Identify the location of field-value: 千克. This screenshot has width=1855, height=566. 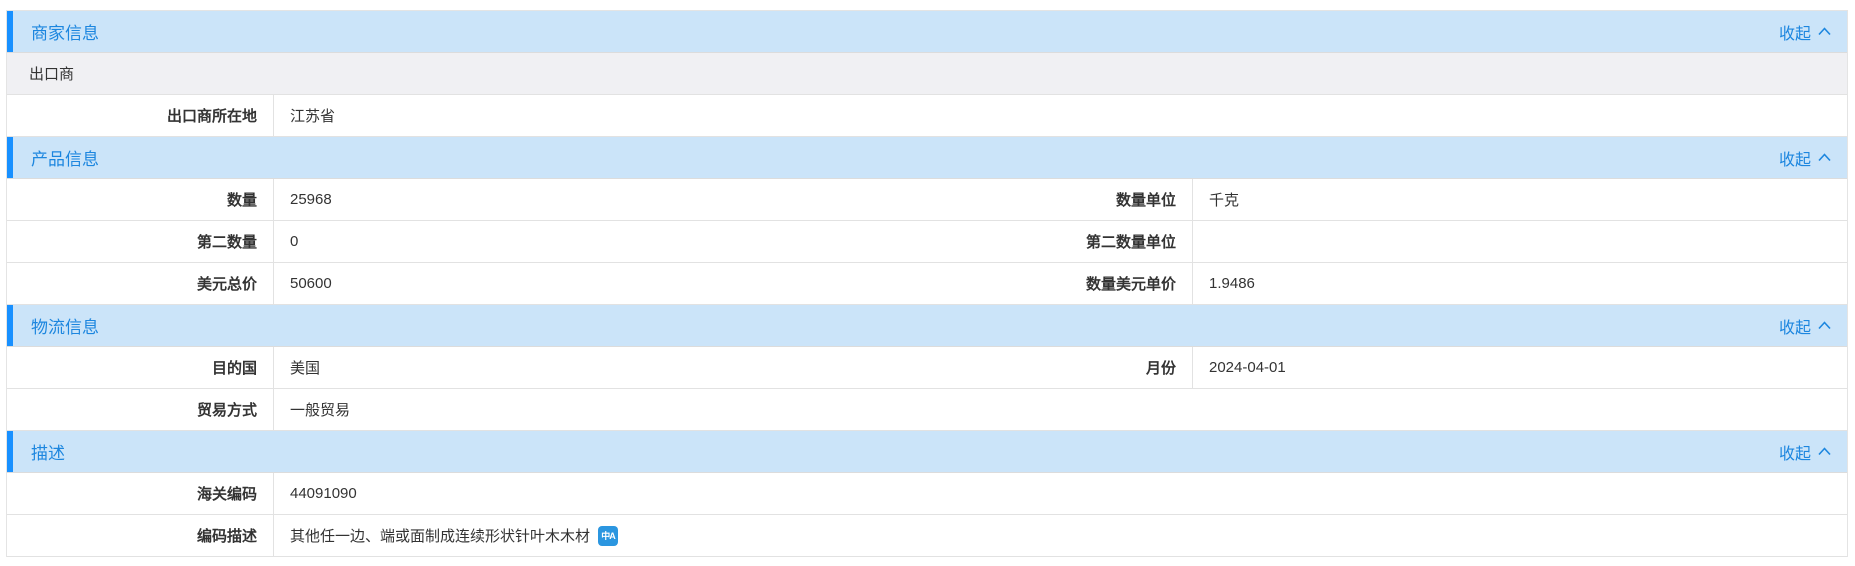
(1224, 200).